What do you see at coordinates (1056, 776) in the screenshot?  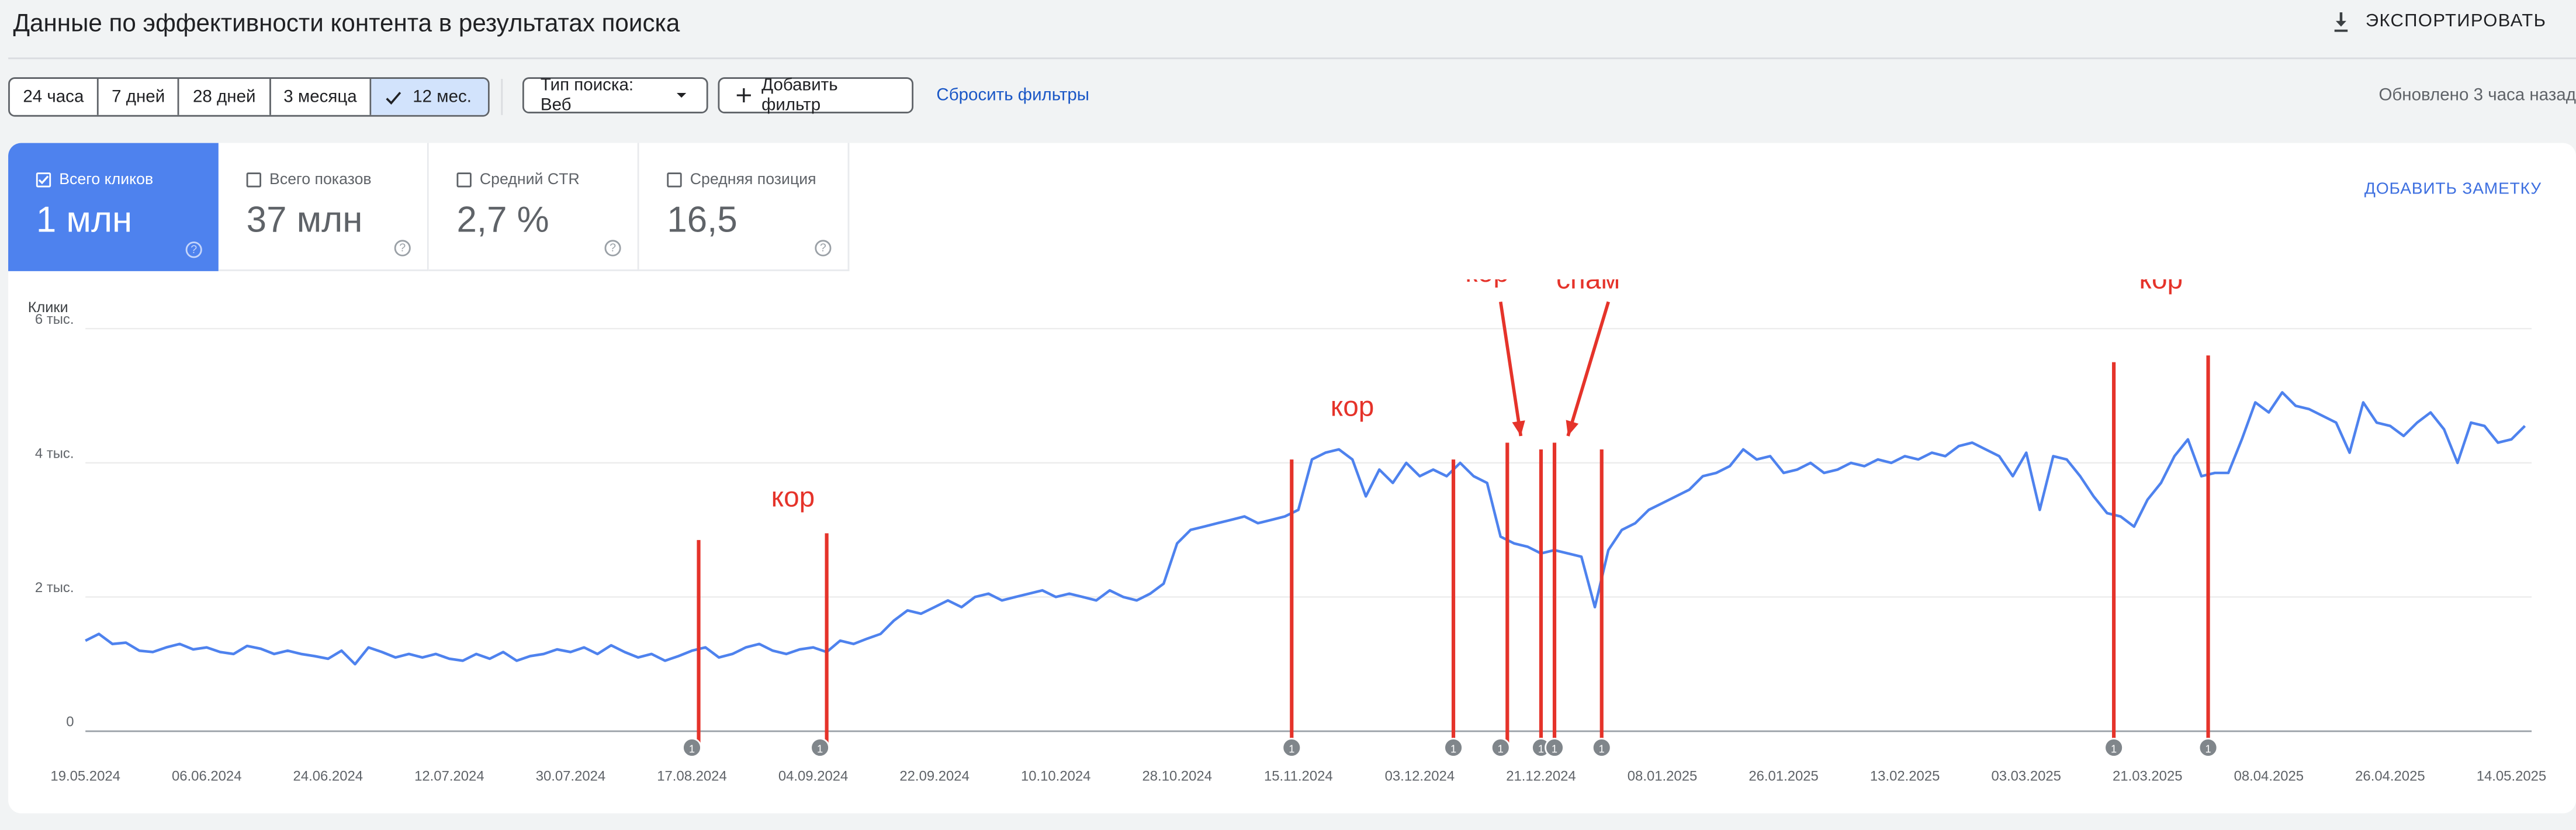 I see `x-tick-label: 10.10.2024` at bounding box center [1056, 776].